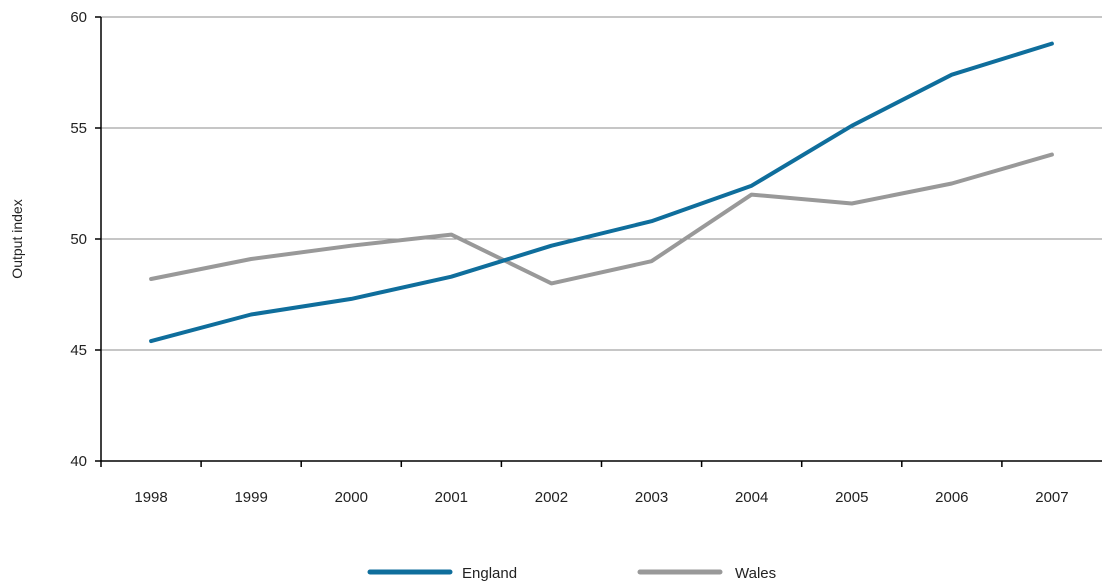 The width and height of the screenshot is (1102, 585). What do you see at coordinates (78, 17) in the screenshot?
I see `y-tick-label: 60` at bounding box center [78, 17].